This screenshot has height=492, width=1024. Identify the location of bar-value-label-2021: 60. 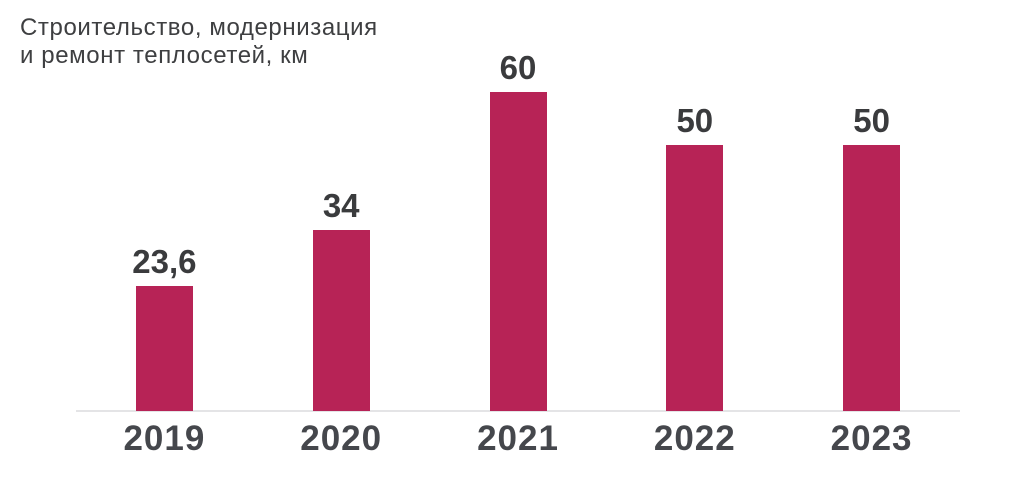
(518, 67).